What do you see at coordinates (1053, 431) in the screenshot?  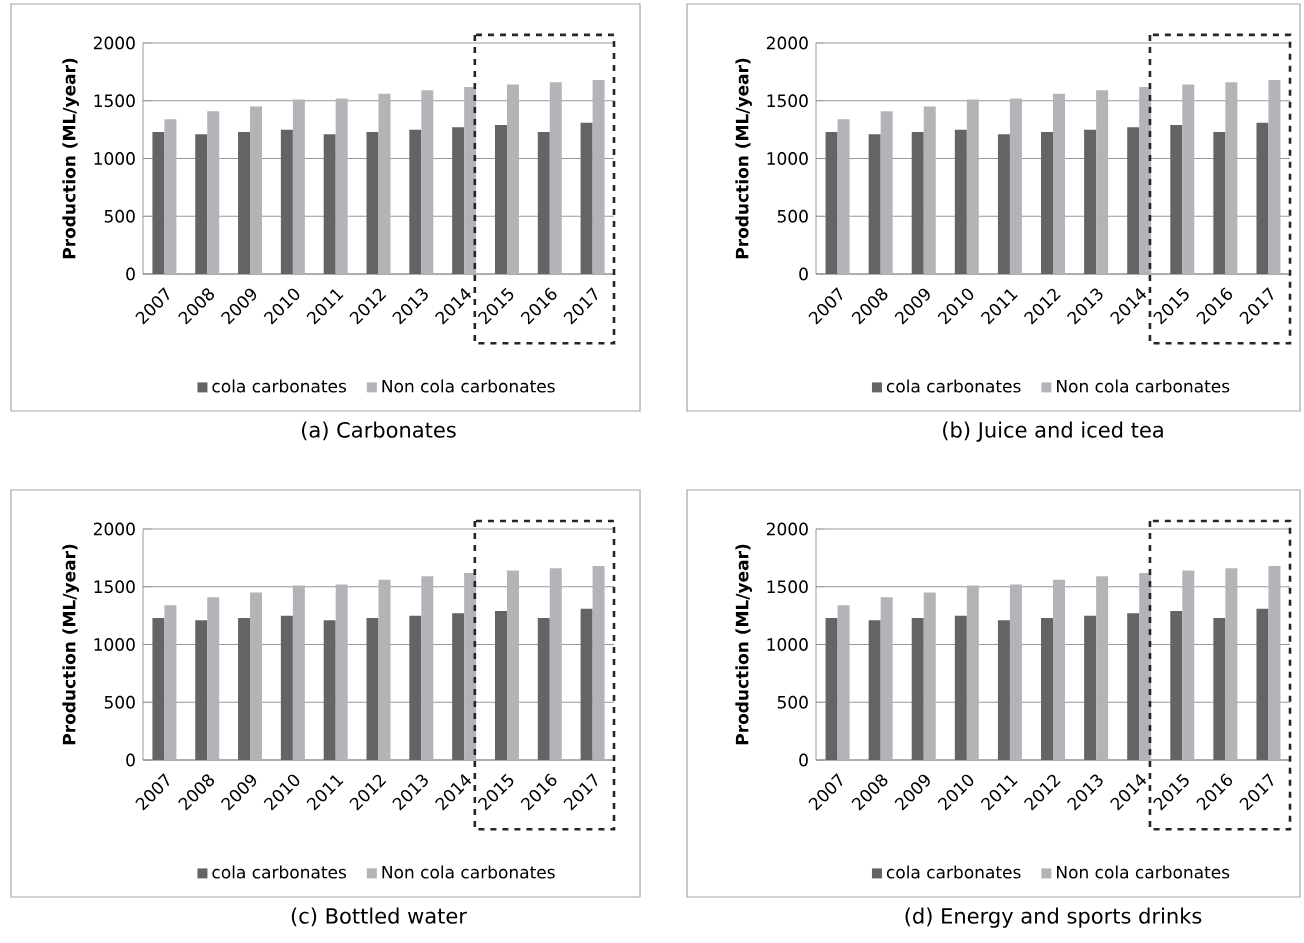 I see `text: (b) Juice and iced tea` at bounding box center [1053, 431].